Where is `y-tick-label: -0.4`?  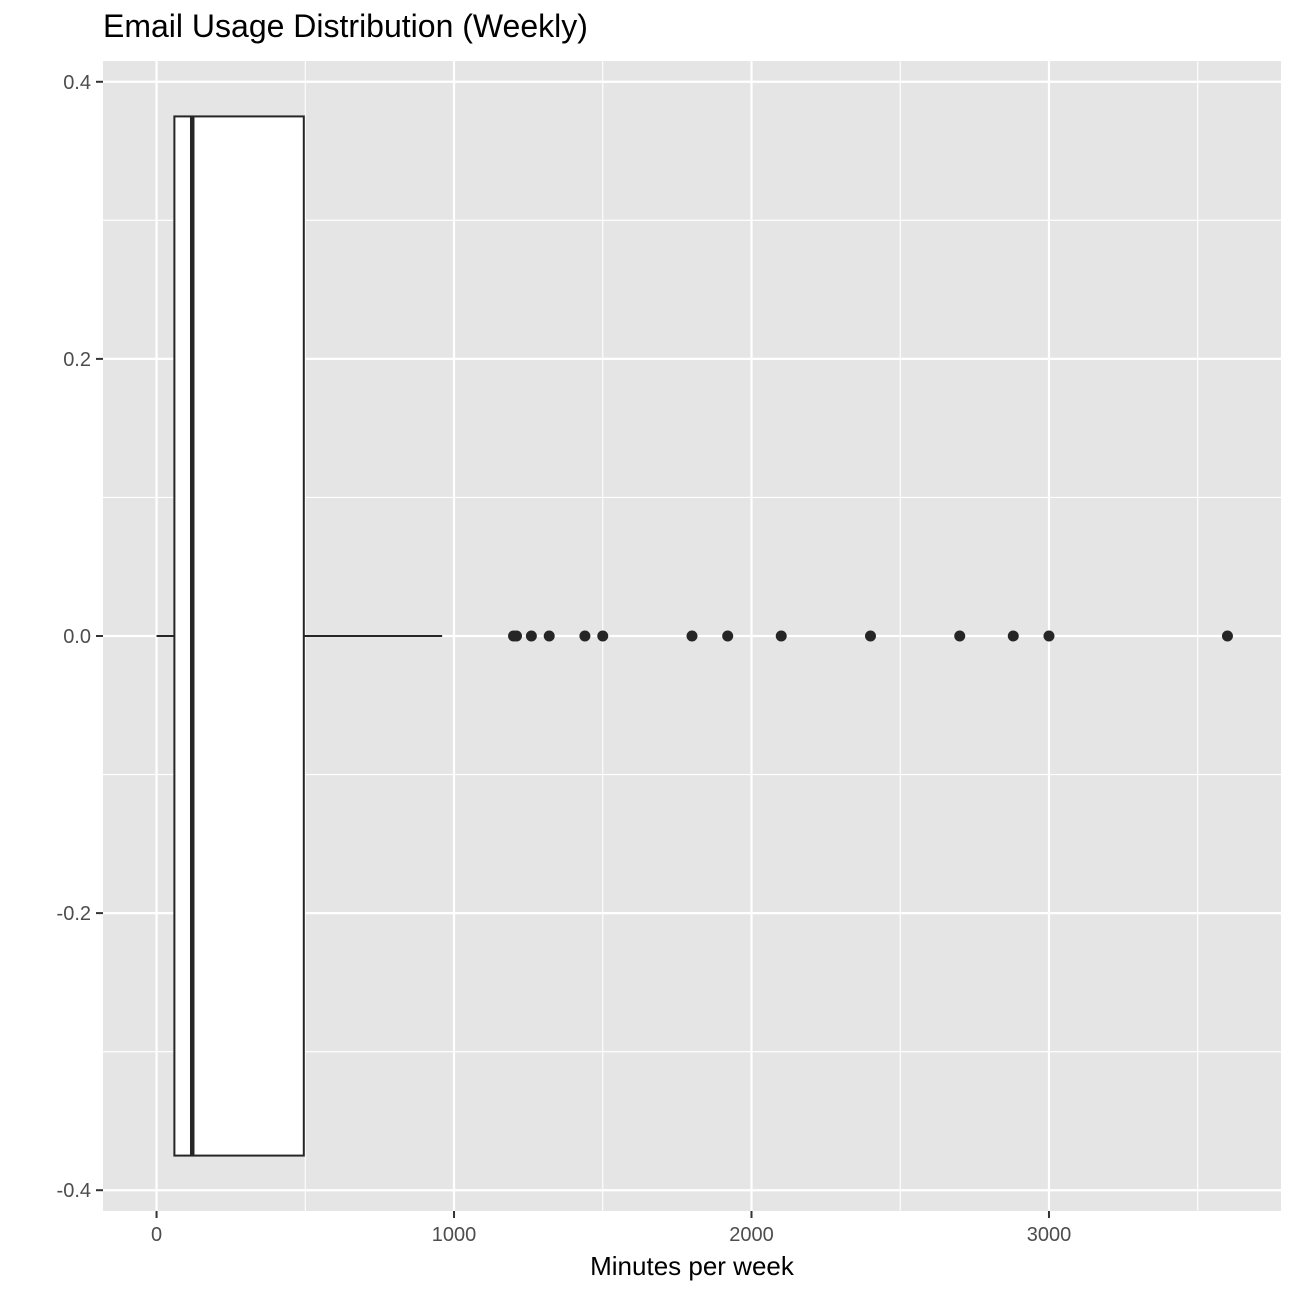 y-tick-label: -0.4 is located at coordinates (74, 1191).